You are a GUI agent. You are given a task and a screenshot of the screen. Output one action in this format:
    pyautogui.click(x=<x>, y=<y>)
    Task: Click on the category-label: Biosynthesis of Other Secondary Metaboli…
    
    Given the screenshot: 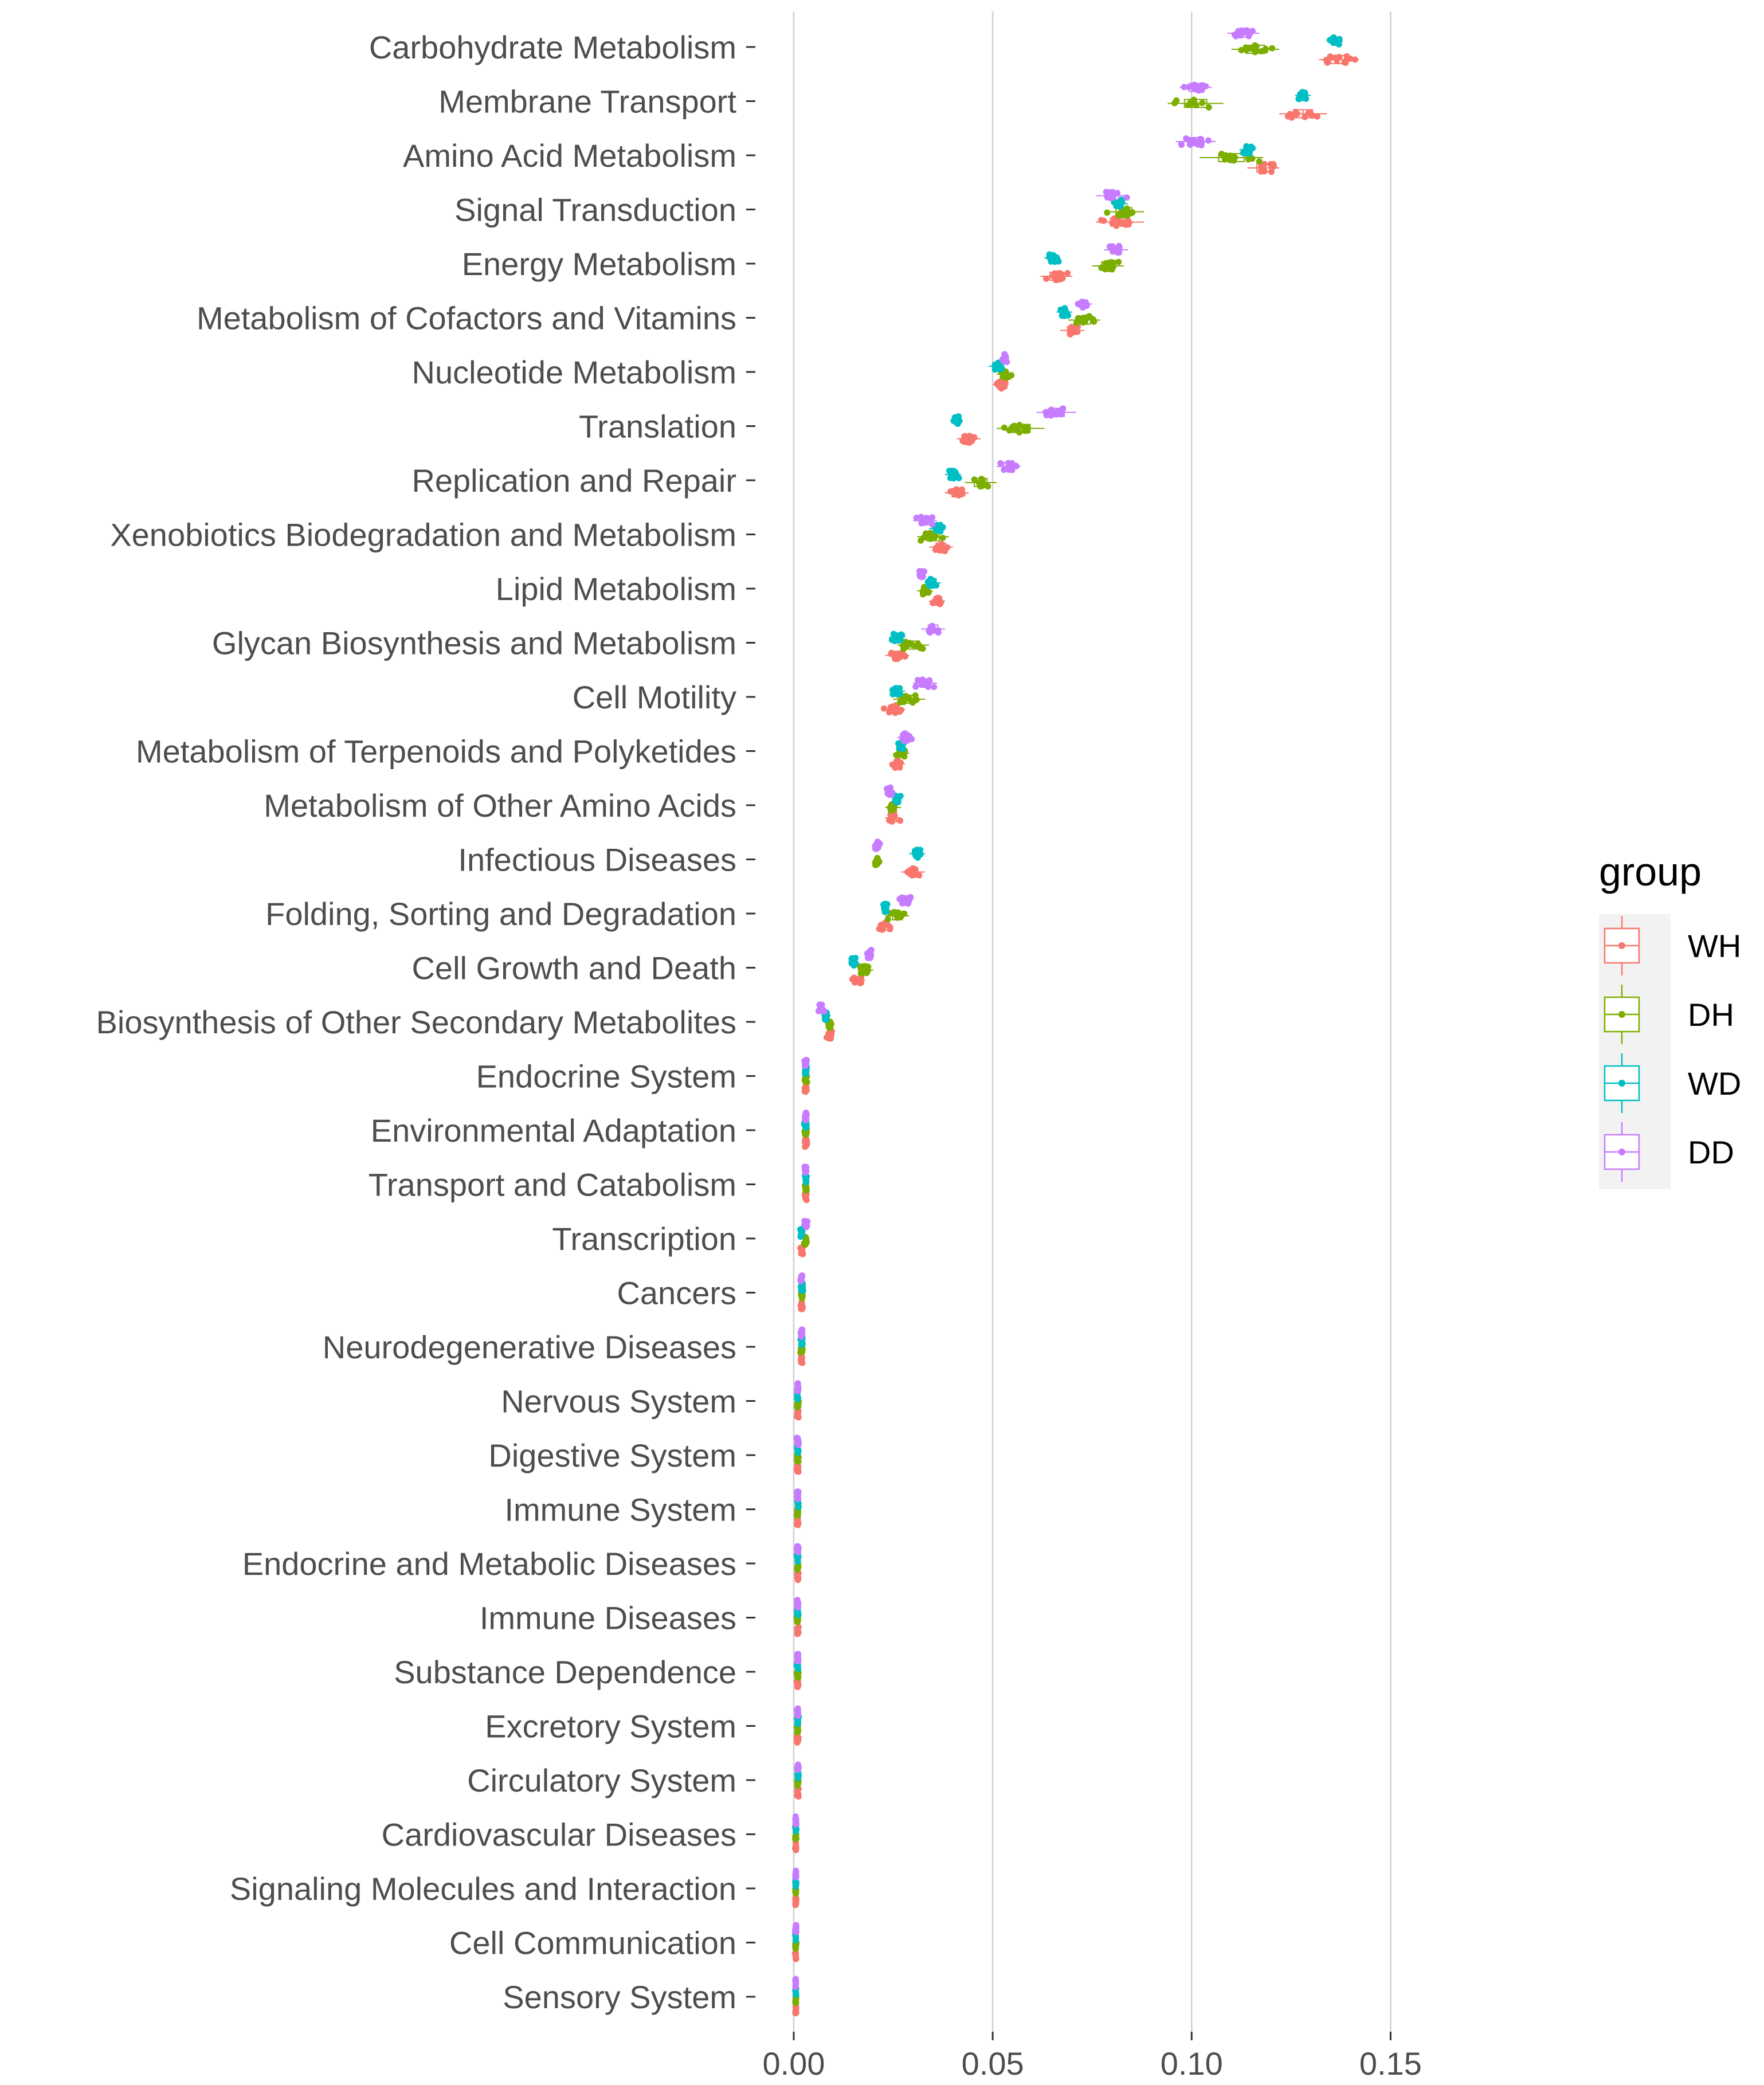 What is the action you would take?
    pyautogui.click(x=416, y=1022)
    